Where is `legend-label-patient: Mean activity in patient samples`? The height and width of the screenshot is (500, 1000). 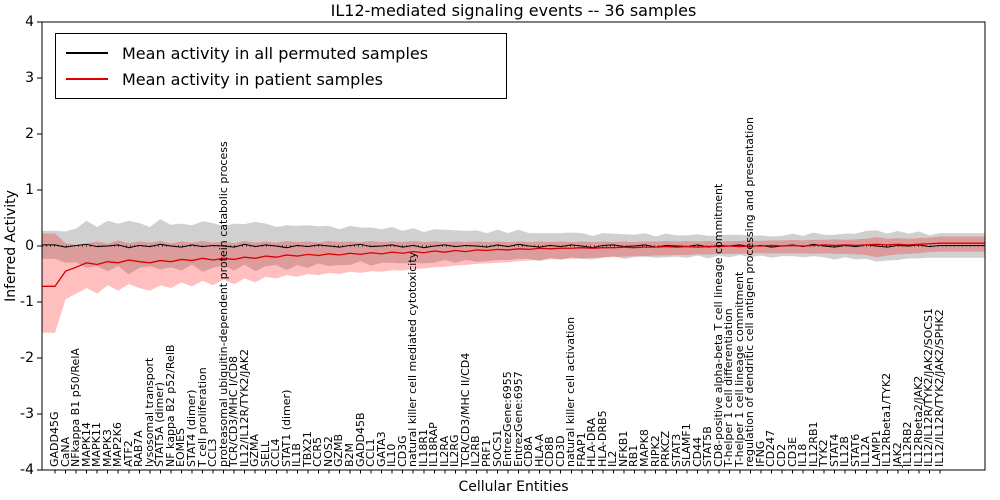
legend-label-patient: Mean activity in patient samples is located at coordinates (252, 79).